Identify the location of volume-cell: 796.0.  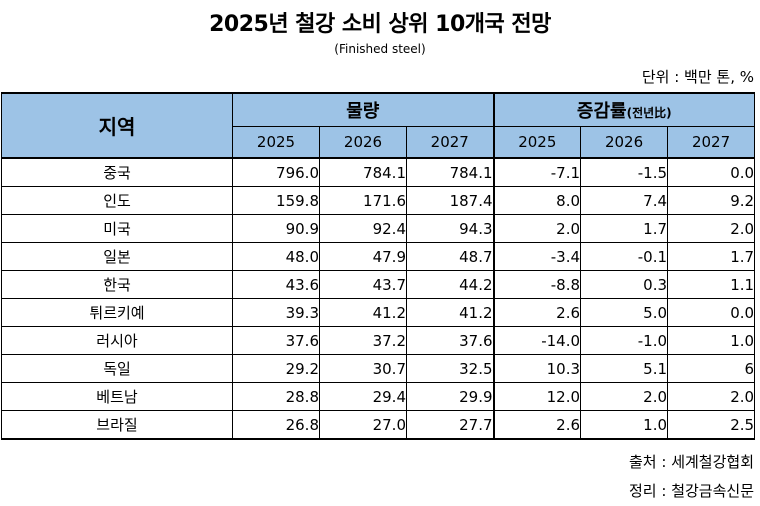
(276, 172).